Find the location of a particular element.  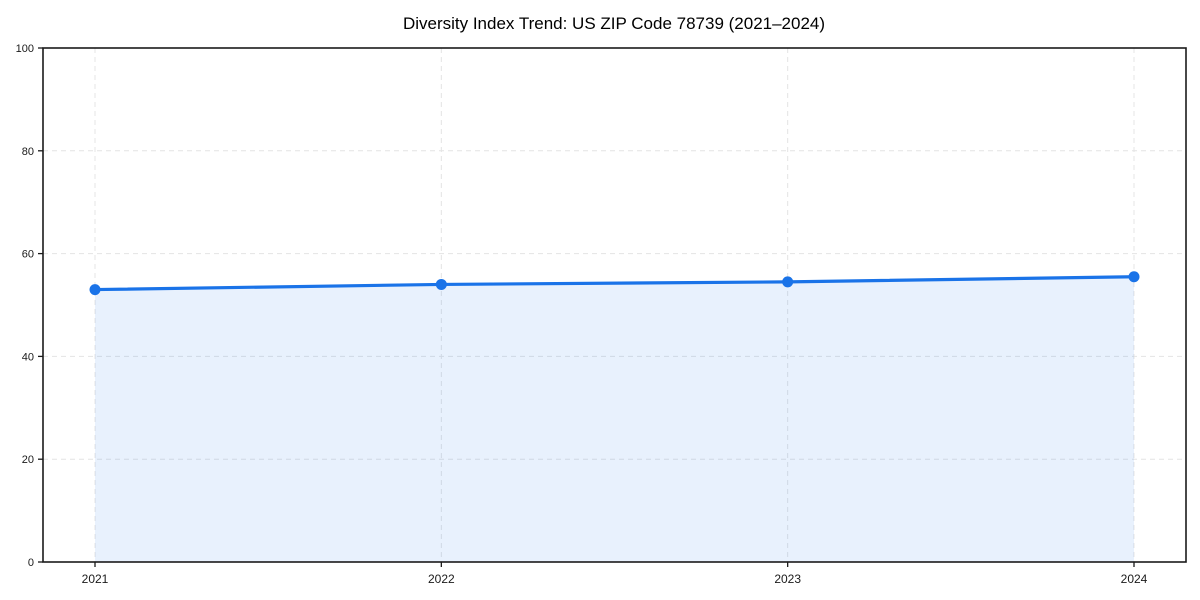

x-axis-tick-label: 2022 is located at coordinates (441, 579).